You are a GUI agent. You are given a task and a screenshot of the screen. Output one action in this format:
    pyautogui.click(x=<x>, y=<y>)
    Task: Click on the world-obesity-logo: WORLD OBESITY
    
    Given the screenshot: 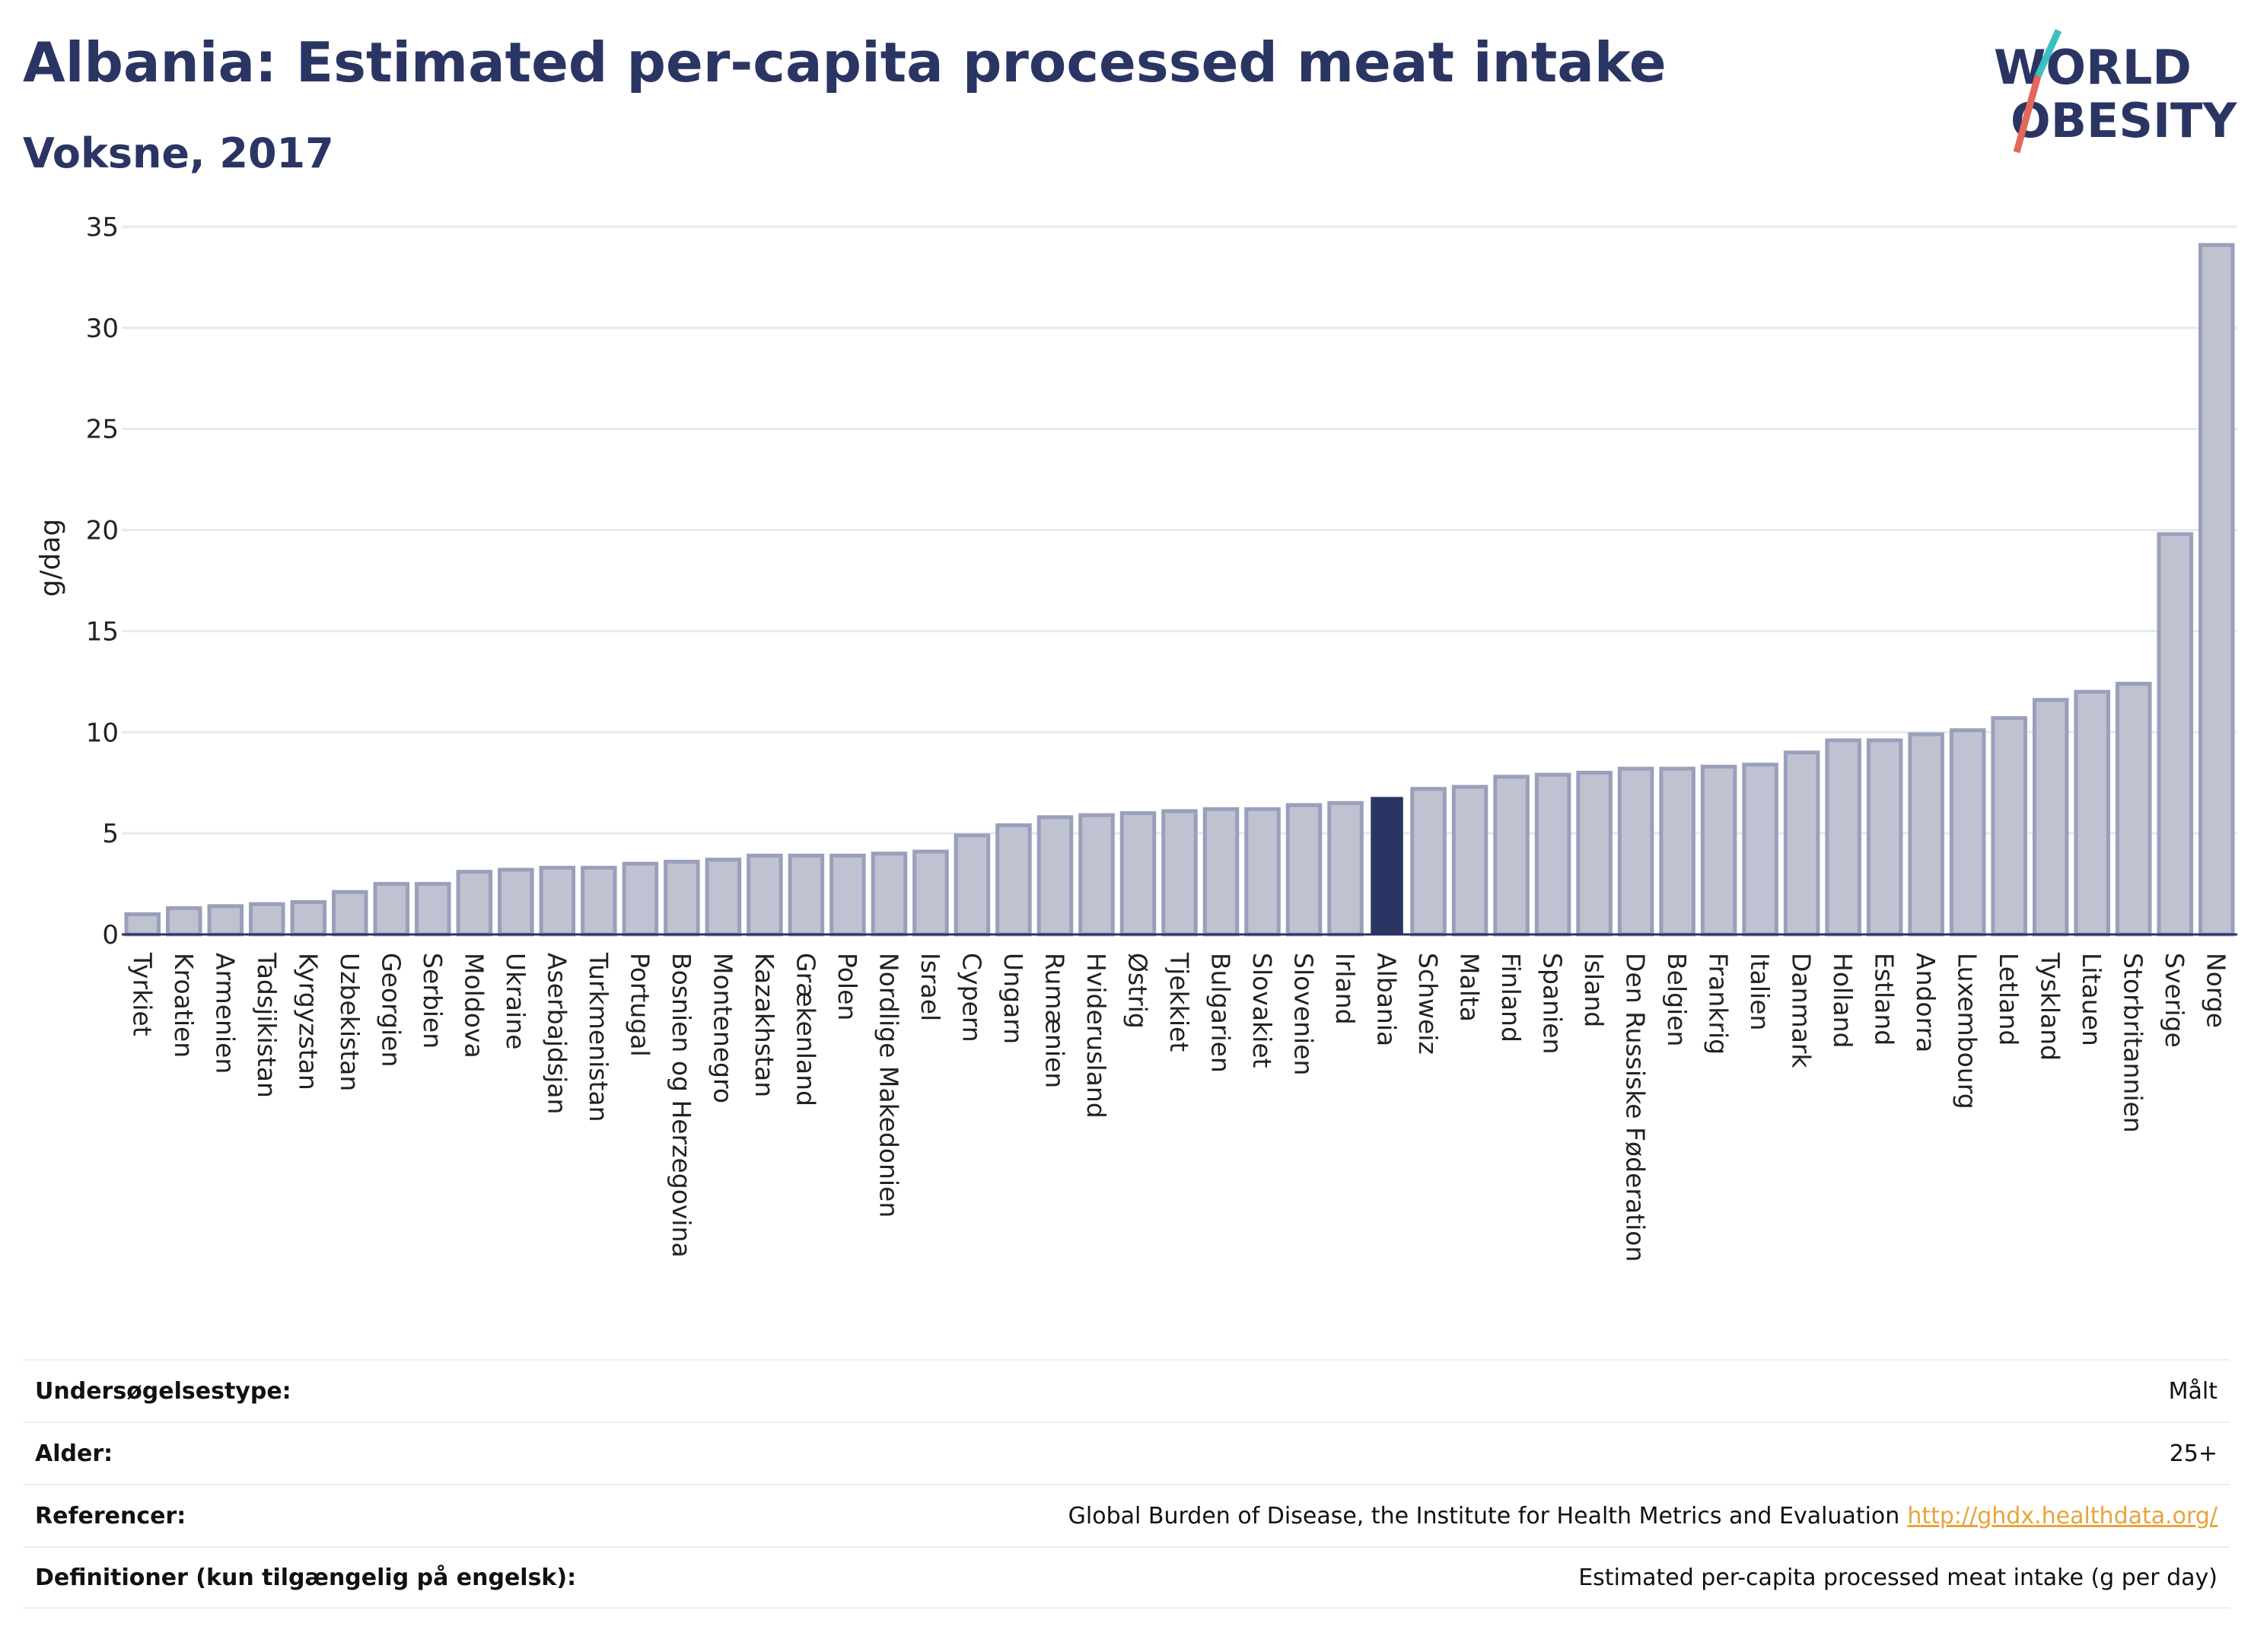 What is the action you would take?
    pyautogui.click(x=2115, y=91)
    